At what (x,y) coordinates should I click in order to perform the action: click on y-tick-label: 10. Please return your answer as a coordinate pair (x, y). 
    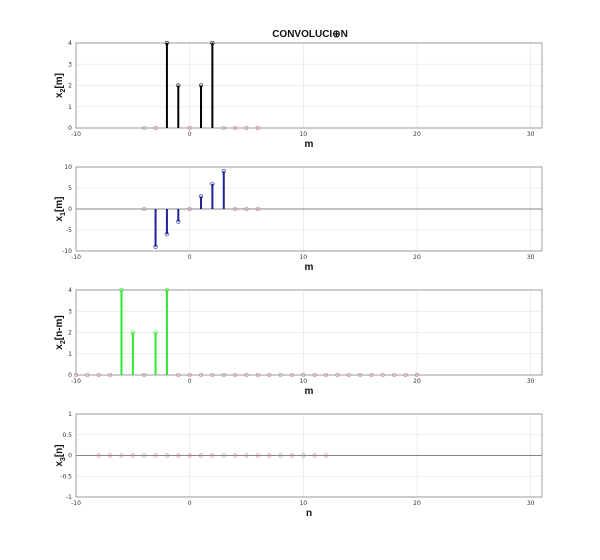
    Looking at the image, I should click on (68, 167).